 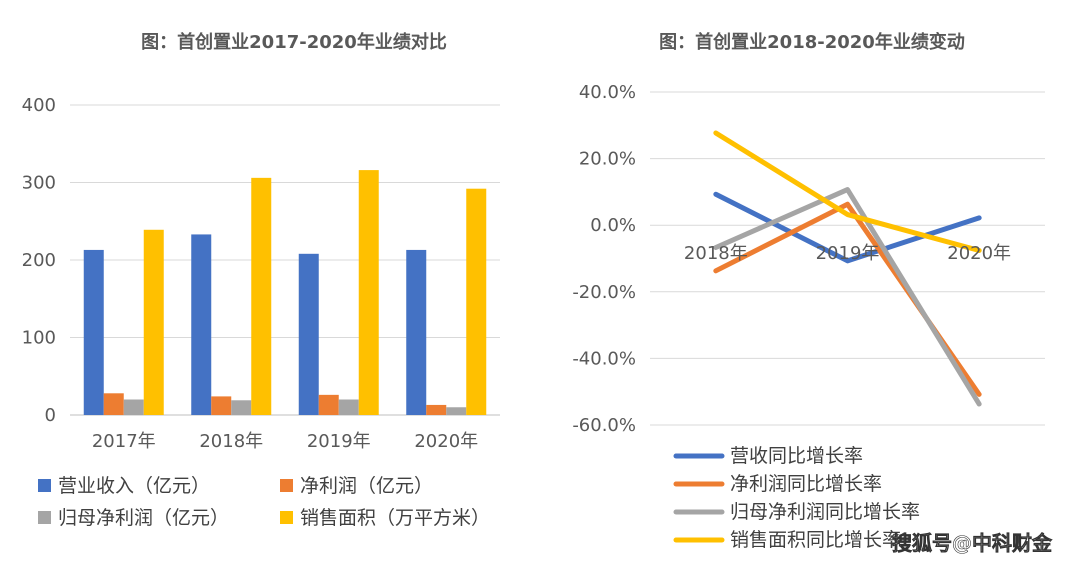 What do you see at coordinates (39, 260) in the screenshot?
I see `bar-y-tick-label: 200` at bounding box center [39, 260].